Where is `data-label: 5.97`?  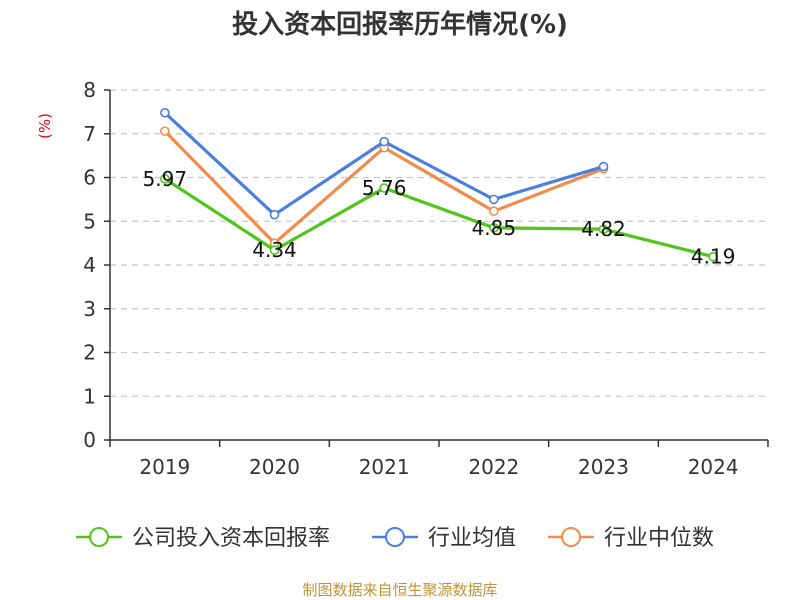 data-label: 5.97 is located at coordinates (165, 179).